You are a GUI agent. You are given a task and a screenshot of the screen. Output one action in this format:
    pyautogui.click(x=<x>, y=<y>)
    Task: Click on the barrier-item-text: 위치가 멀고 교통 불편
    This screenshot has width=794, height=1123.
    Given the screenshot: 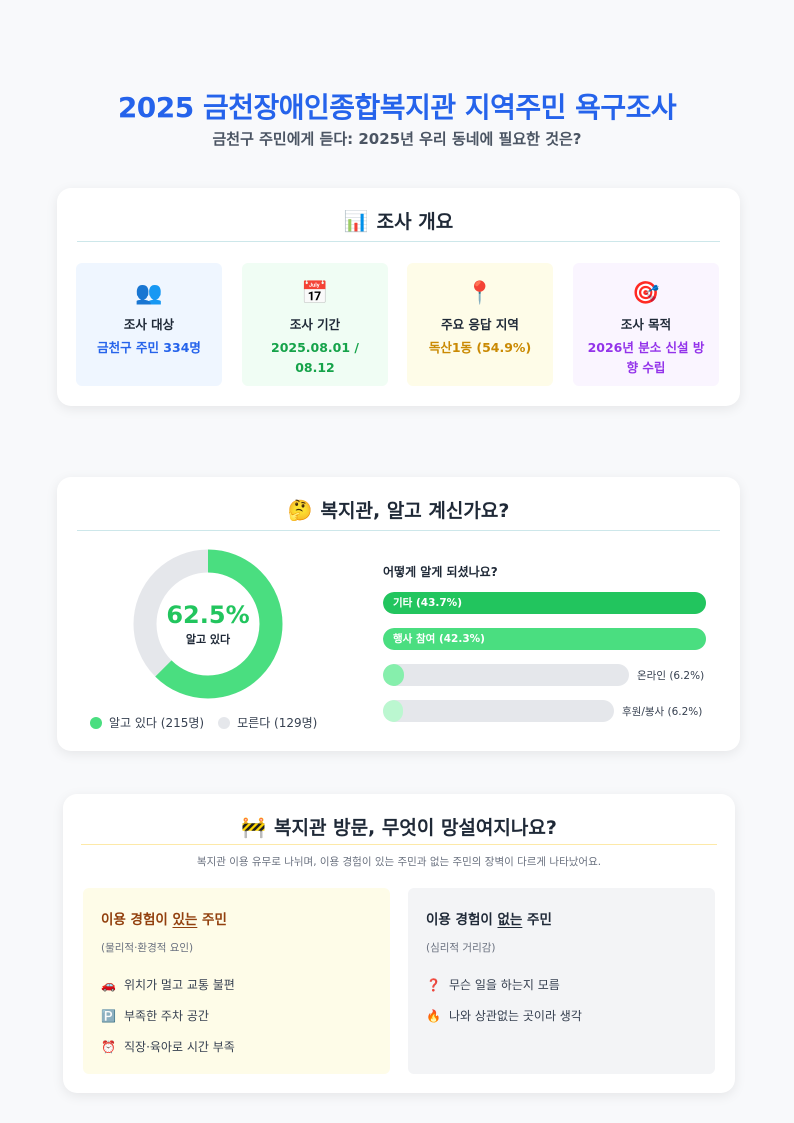 What is the action you would take?
    pyautogui.click(x=179, y=985)
    